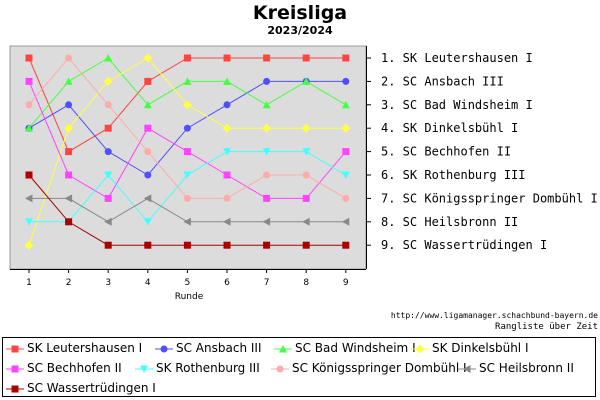 Image resolution: width=600 pixels, height=400 pixels. Describe the element at coordinates (526, 368) in the screenshot. I see `legend-label: SC Heilsbronn II` at that location.